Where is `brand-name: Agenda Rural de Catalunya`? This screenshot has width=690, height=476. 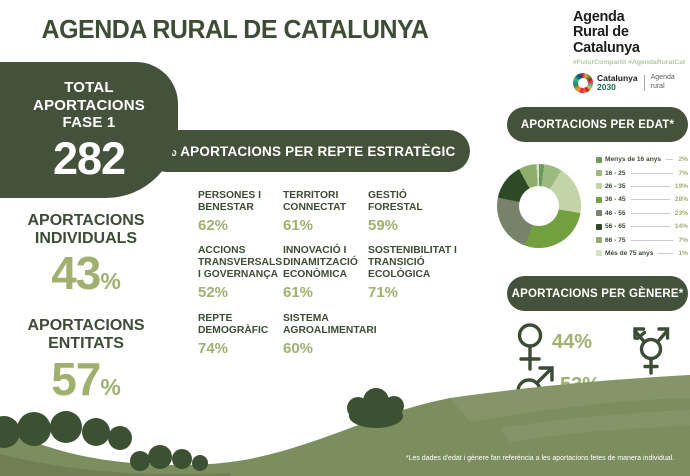
brand-name: Agenda Rural de Catalunya is located at coordinates (629, 32).